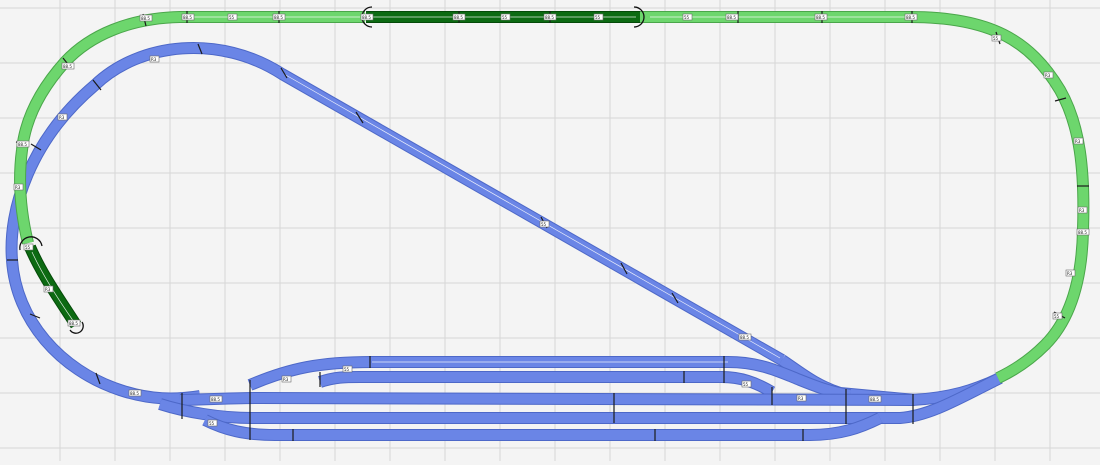 Image resolution: width=1100 pixels, height=465 pixels. What do you see at coordinates (542, 426) in the screenshot?
I see `yard-line-5-track` at bounding box center [542, 426].